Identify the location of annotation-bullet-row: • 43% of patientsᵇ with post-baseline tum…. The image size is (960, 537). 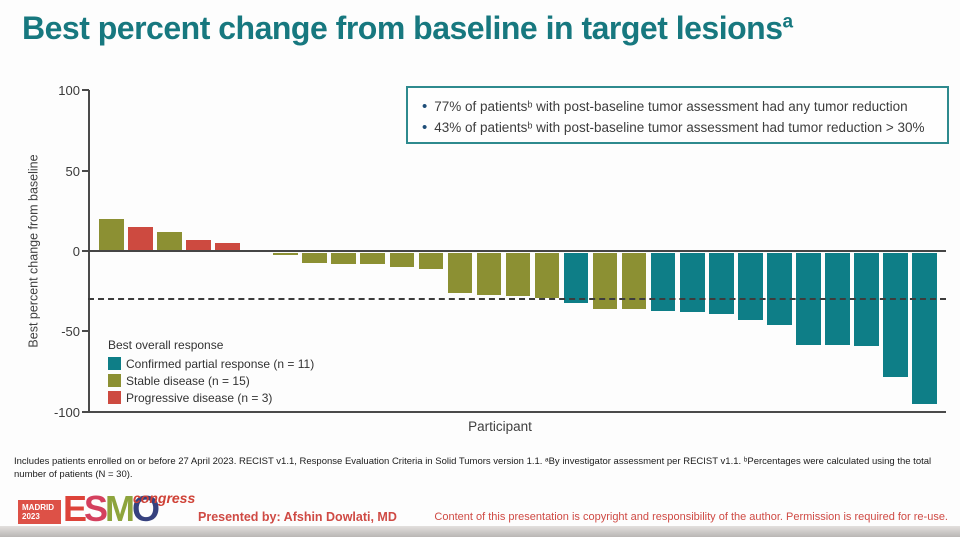
(684, 127).